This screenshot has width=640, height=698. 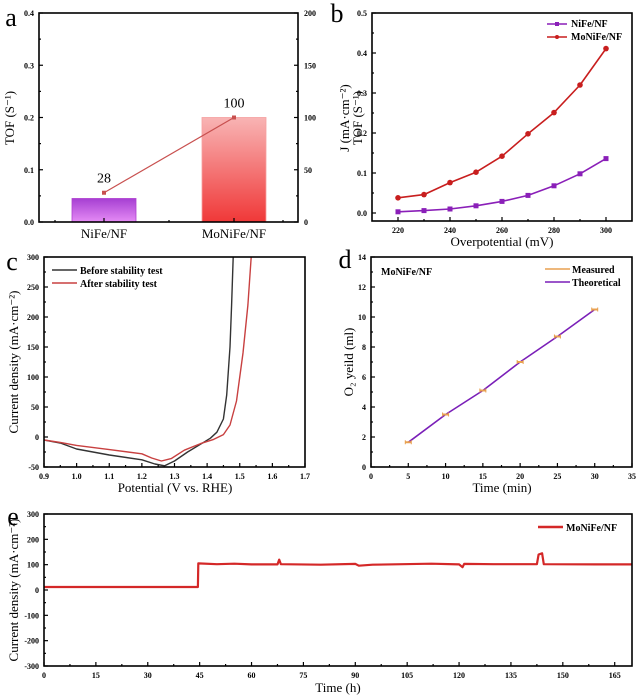 What do you see at coordinates (337, 14) in the screenshot?
I see `panel-label-b: b` at bounding box center [337, 14].